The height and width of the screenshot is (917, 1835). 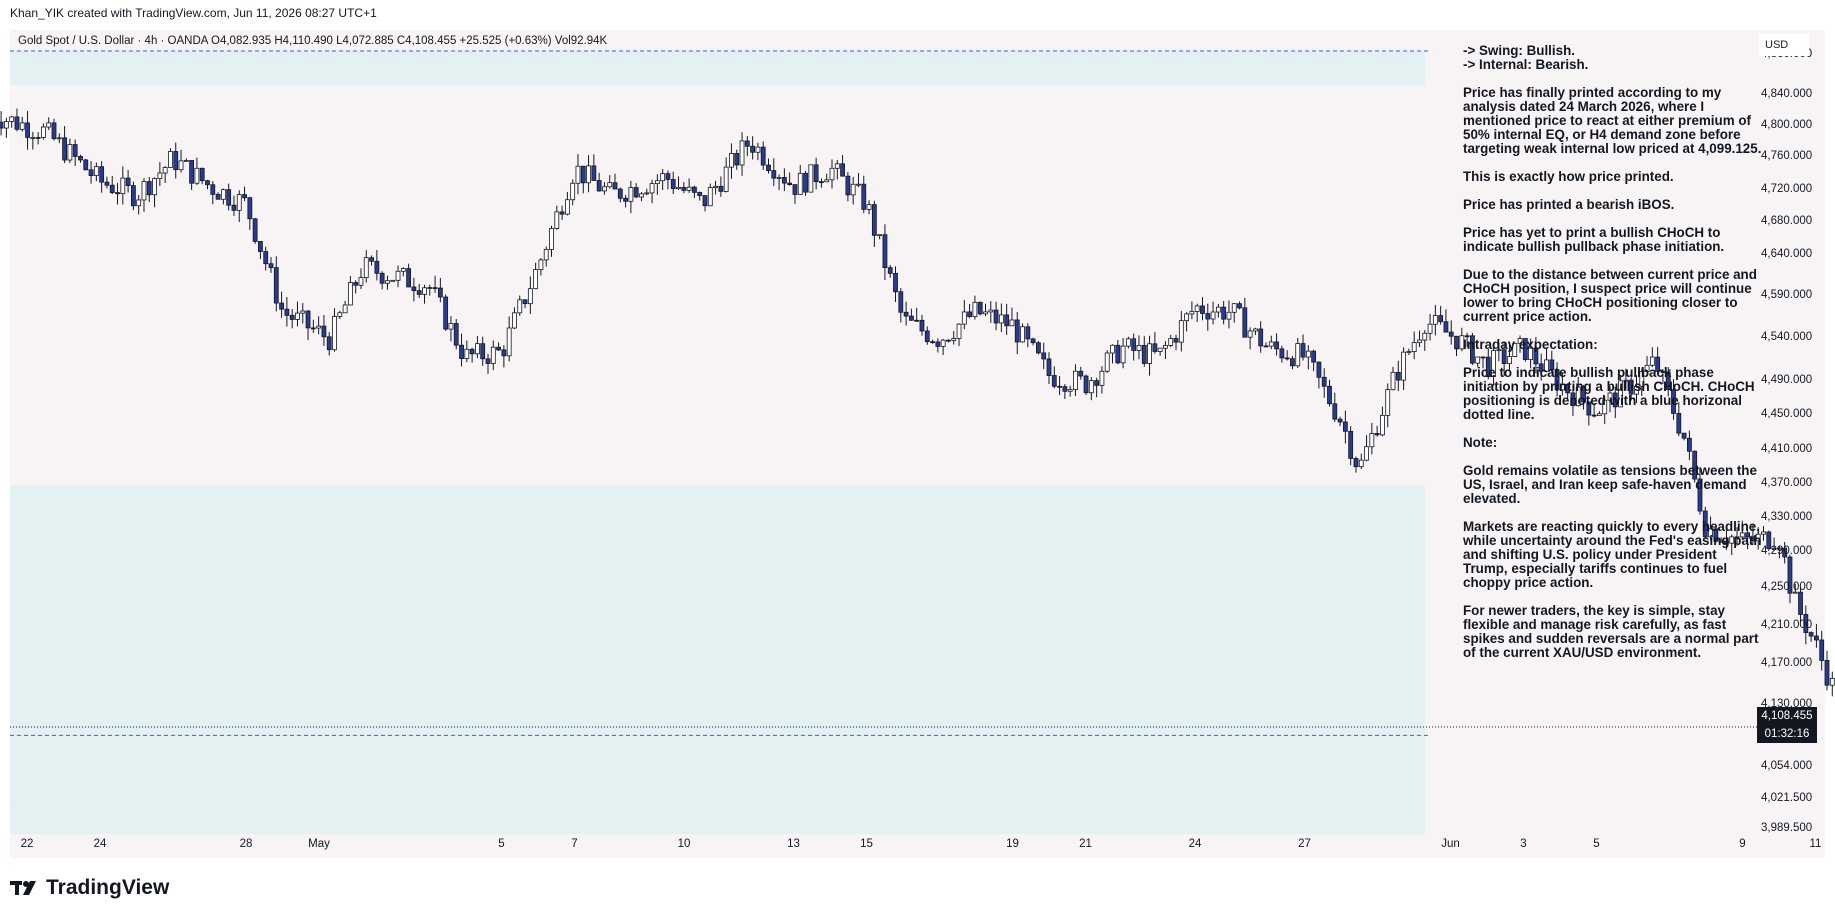 I want to click on x-tick-label-1: 24, so click(x=100, y=844).